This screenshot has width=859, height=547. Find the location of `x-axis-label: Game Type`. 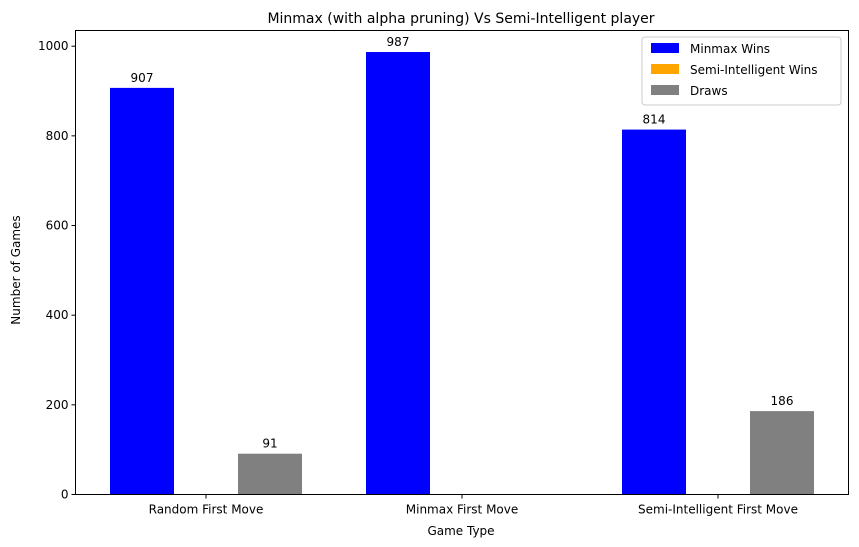

x-axis-label: Game Type is located at coordinates (460, 531).